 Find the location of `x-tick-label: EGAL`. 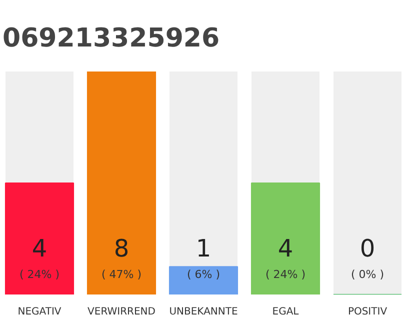

x-tick-label: EGAL is located at coordinates (286, 312).